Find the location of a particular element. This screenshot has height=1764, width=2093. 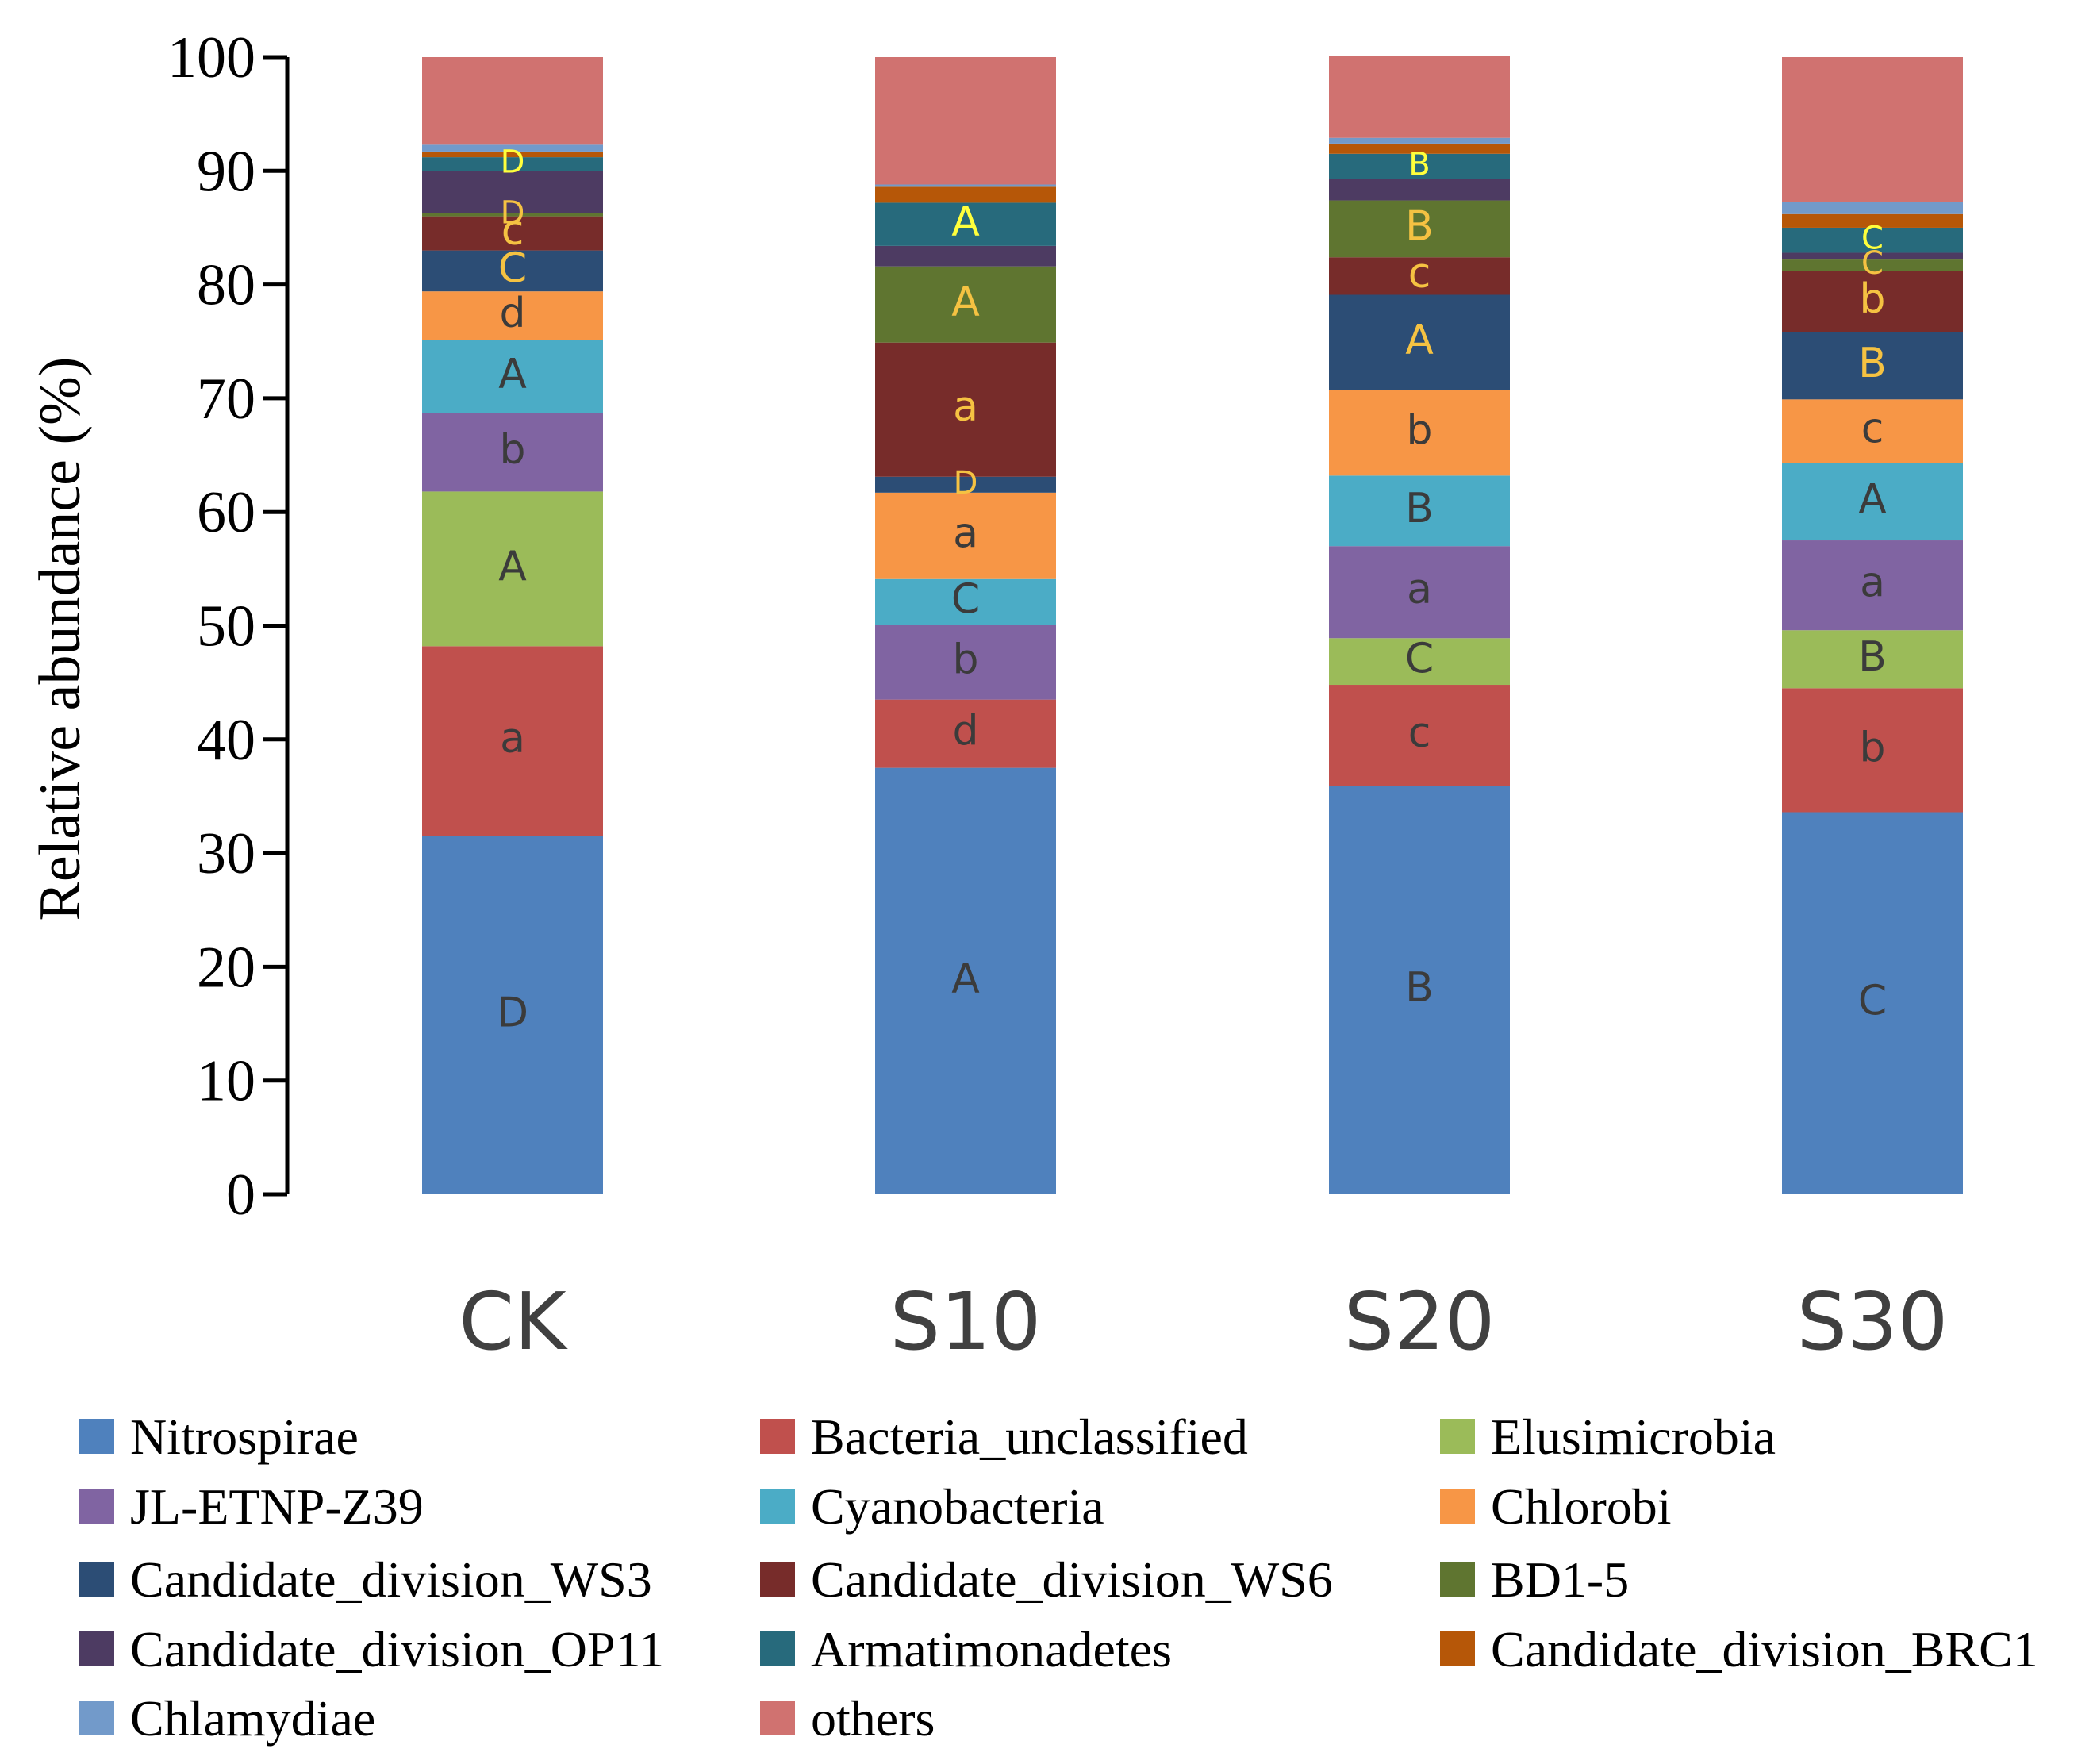

bar-segment-S10-Cyanobacteria is located at coordinates (965, 601).